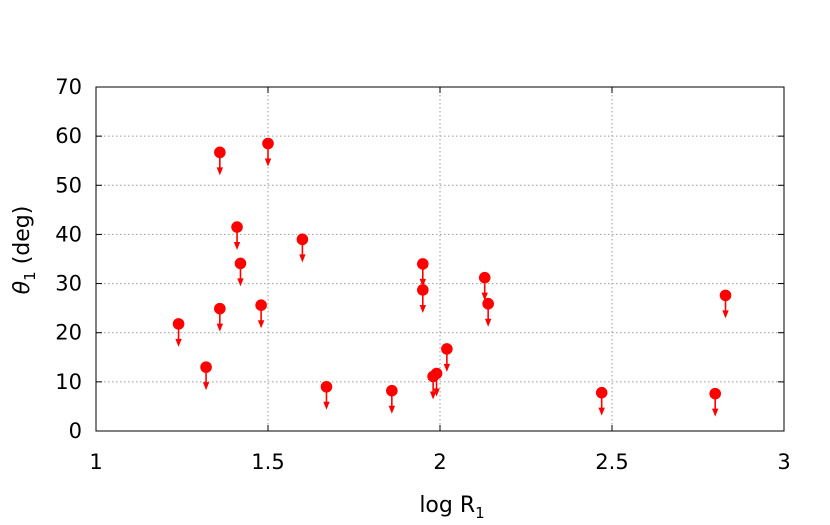 The width and height of the screenshot is (830, 525). What do you see at coordinates (68, 284) in the screenshot?
I see `y-tick-label: 30` at bounding box center [68, 284].